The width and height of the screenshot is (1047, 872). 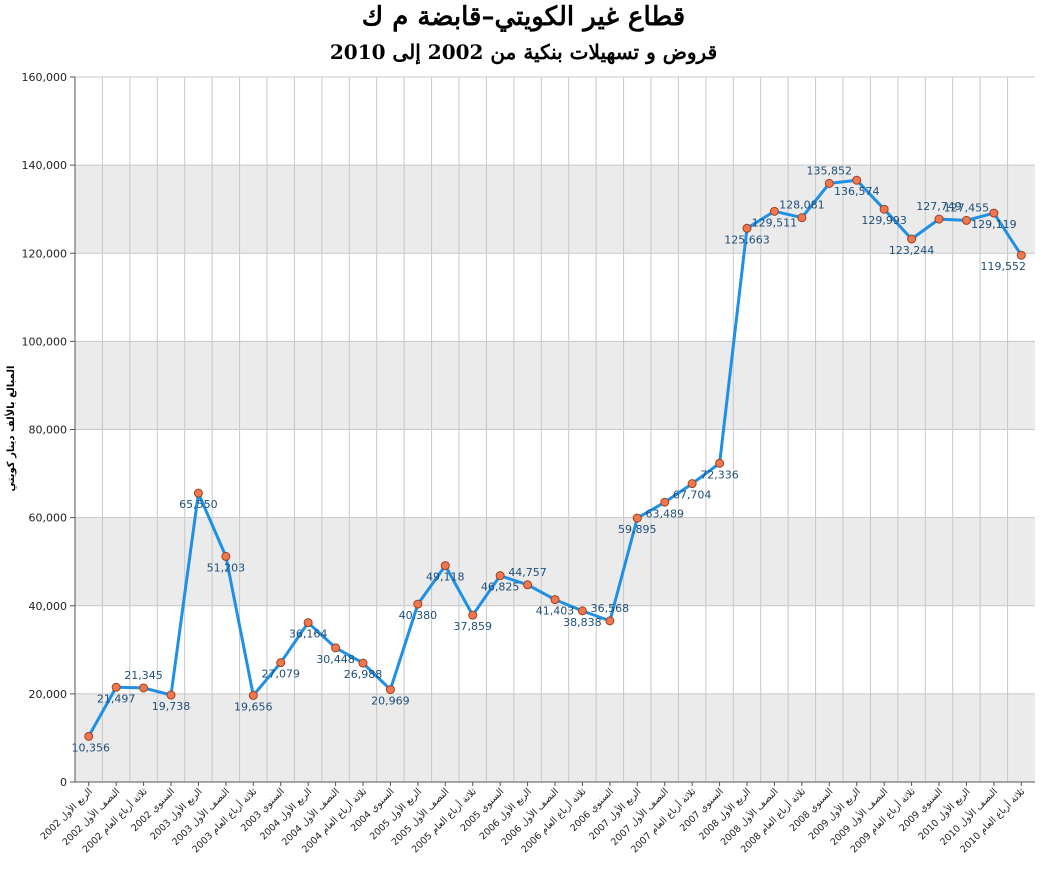 I want to click on data-label: 21,345, so click(x=143, y=675).